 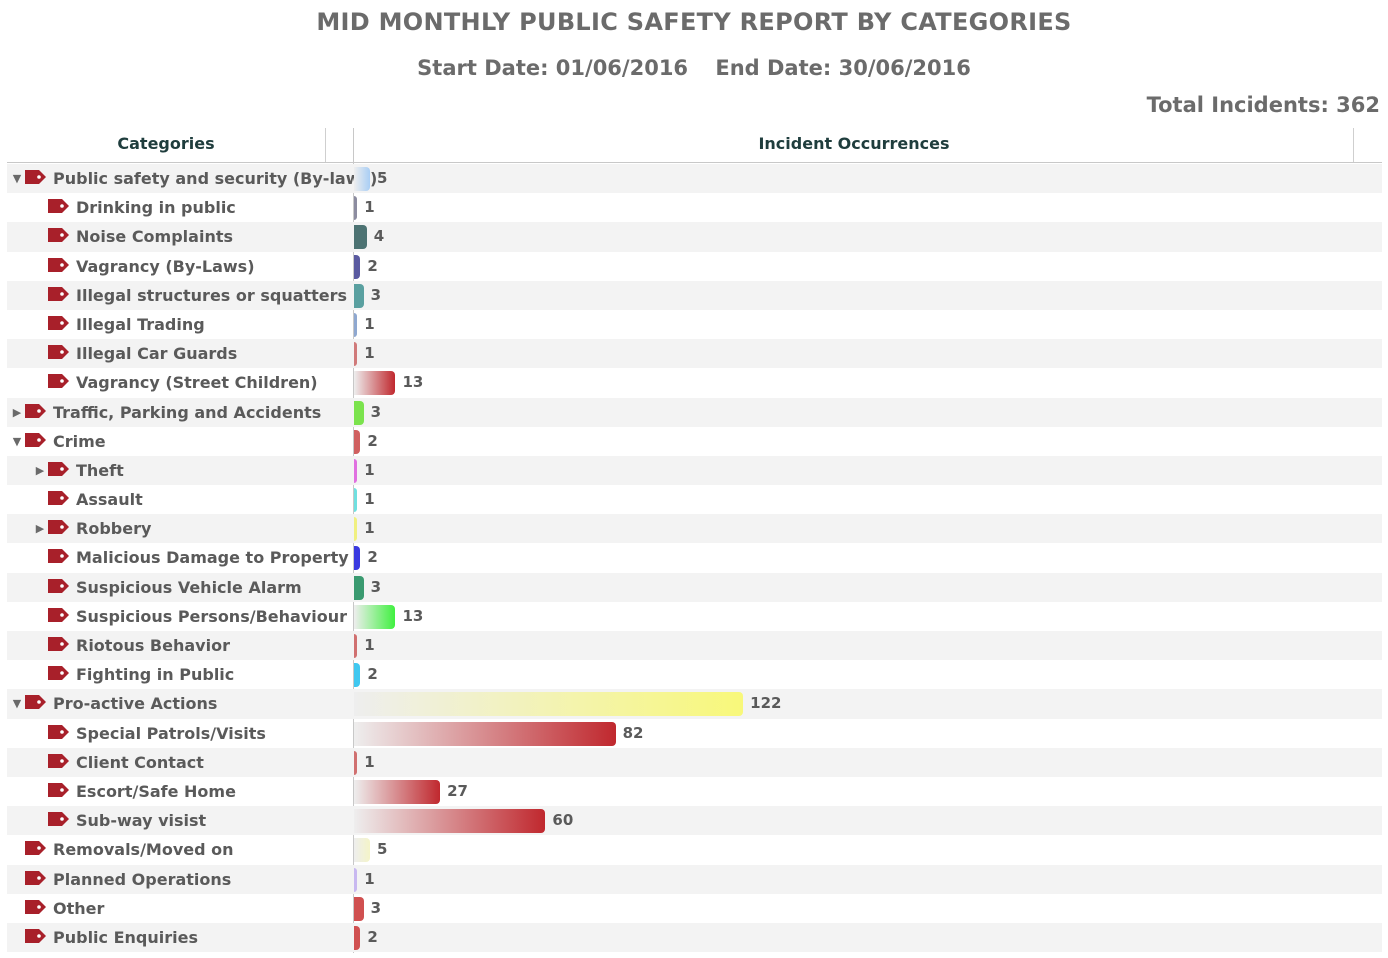 I want to click on category-label: Crime, so click(x=79, y=441).